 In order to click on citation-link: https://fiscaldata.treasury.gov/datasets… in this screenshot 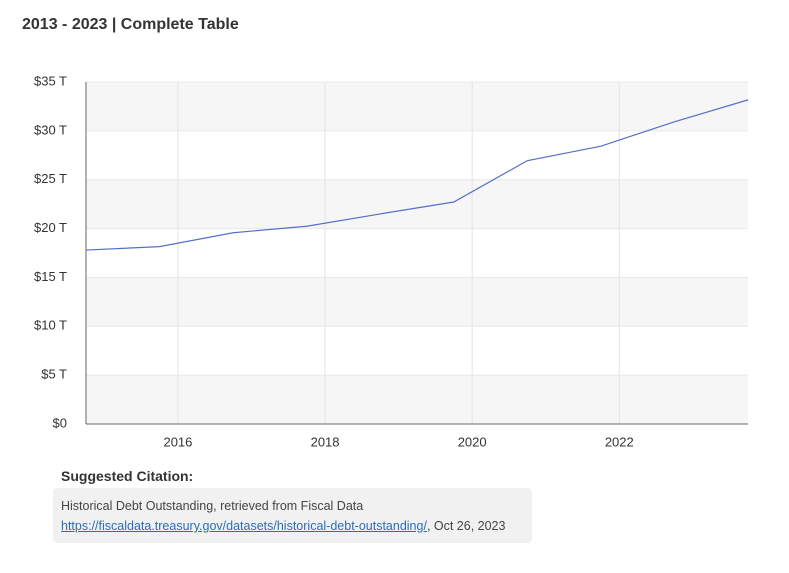, I will do `click(244, 526)`.